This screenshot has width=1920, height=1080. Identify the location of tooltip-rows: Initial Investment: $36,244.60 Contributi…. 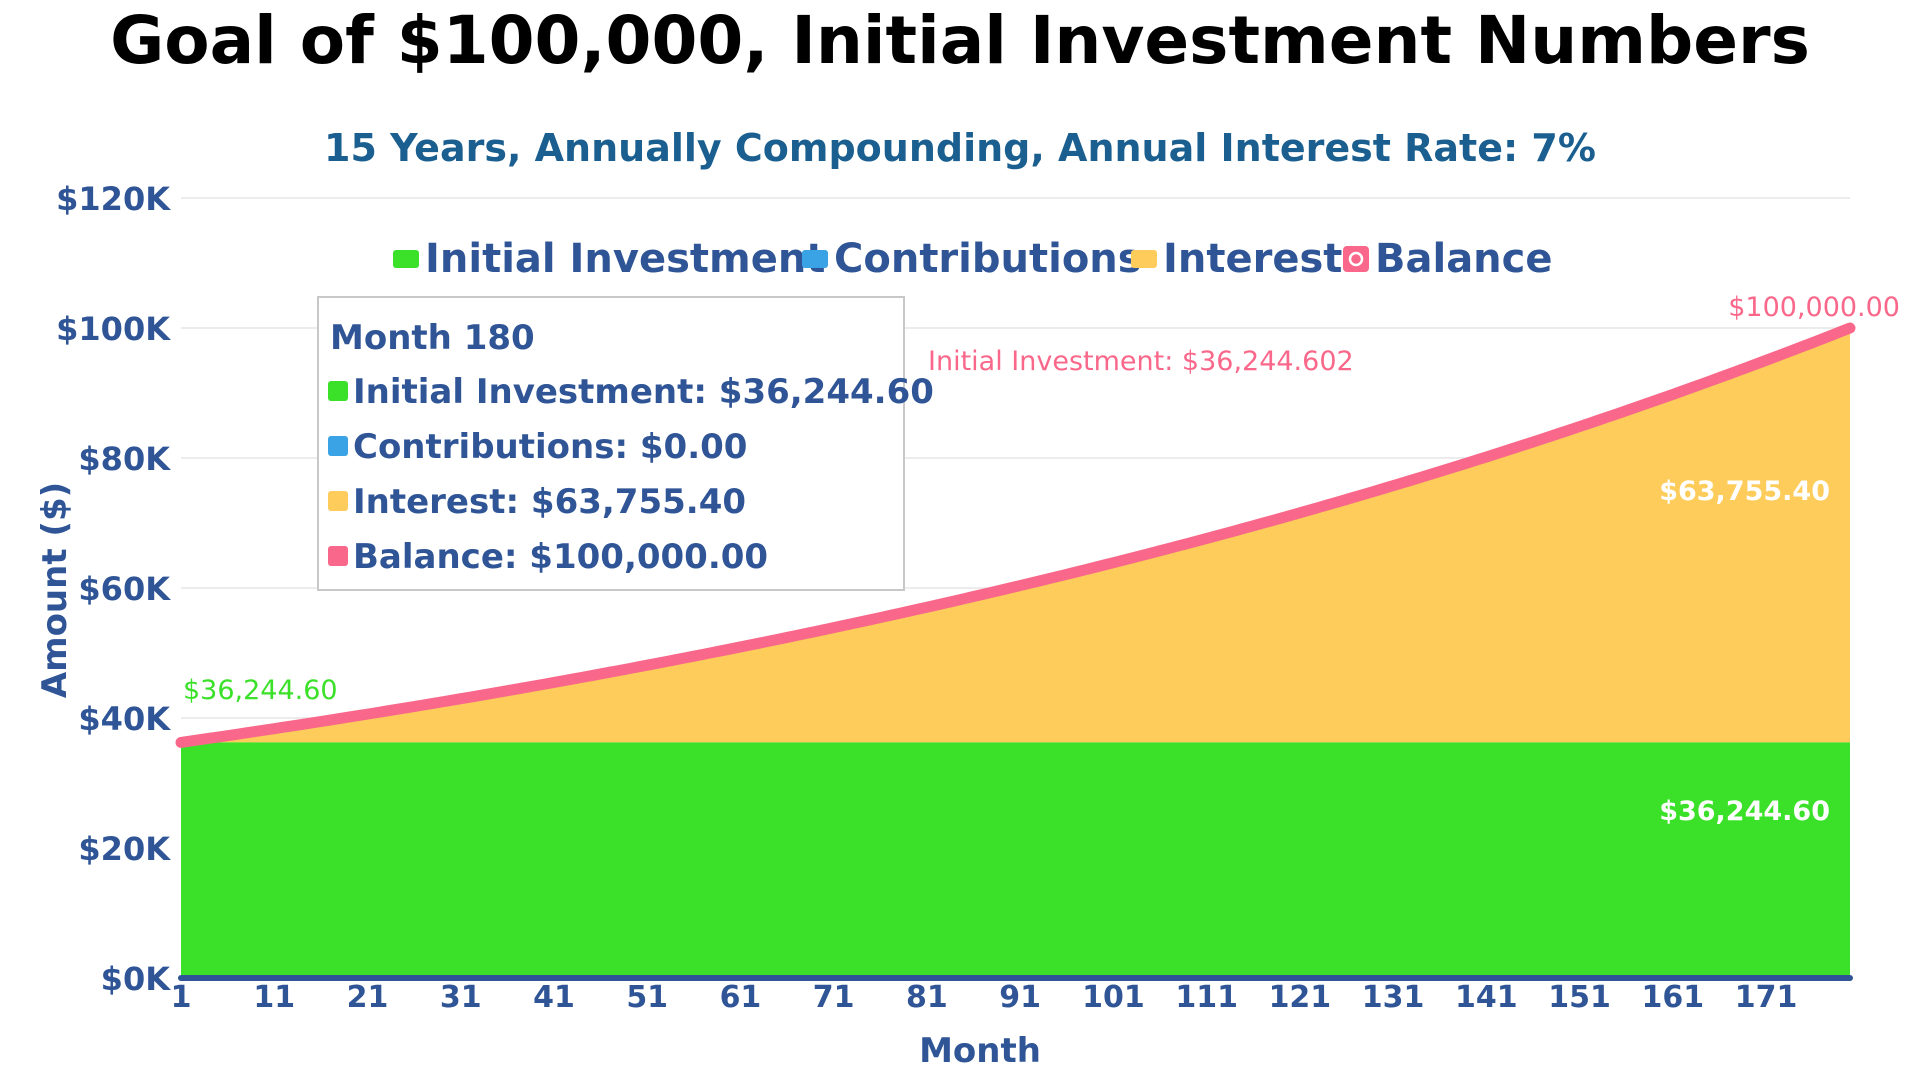
(631, 474).